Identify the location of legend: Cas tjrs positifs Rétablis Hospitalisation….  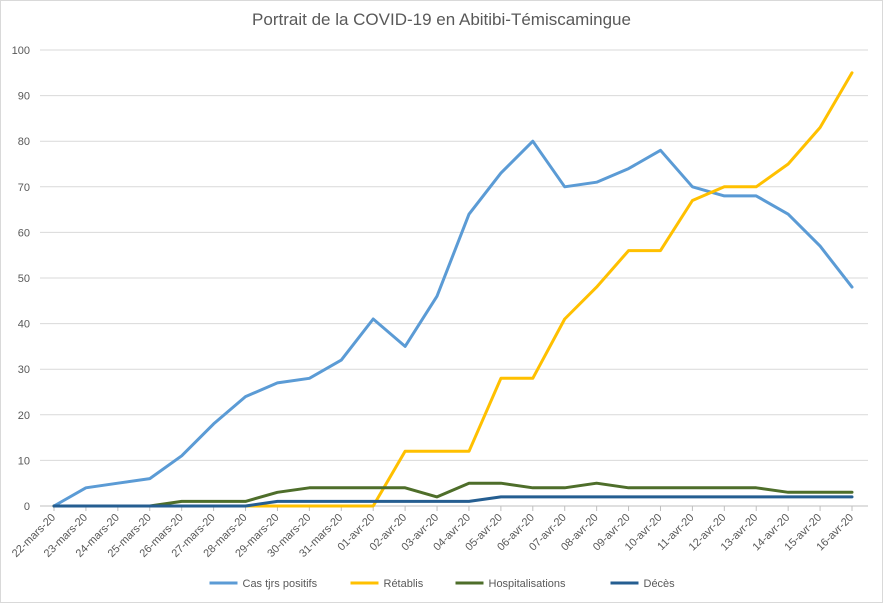
(442, 584).